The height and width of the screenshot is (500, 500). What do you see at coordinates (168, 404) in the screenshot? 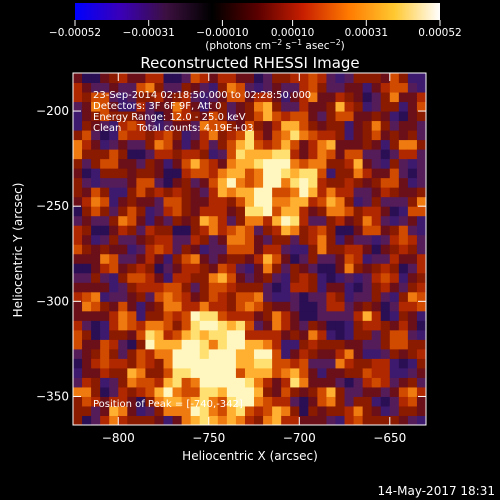
I see `peak-position-label: Position of Peak = [-740,-342]` at bounding box center [168, 404].